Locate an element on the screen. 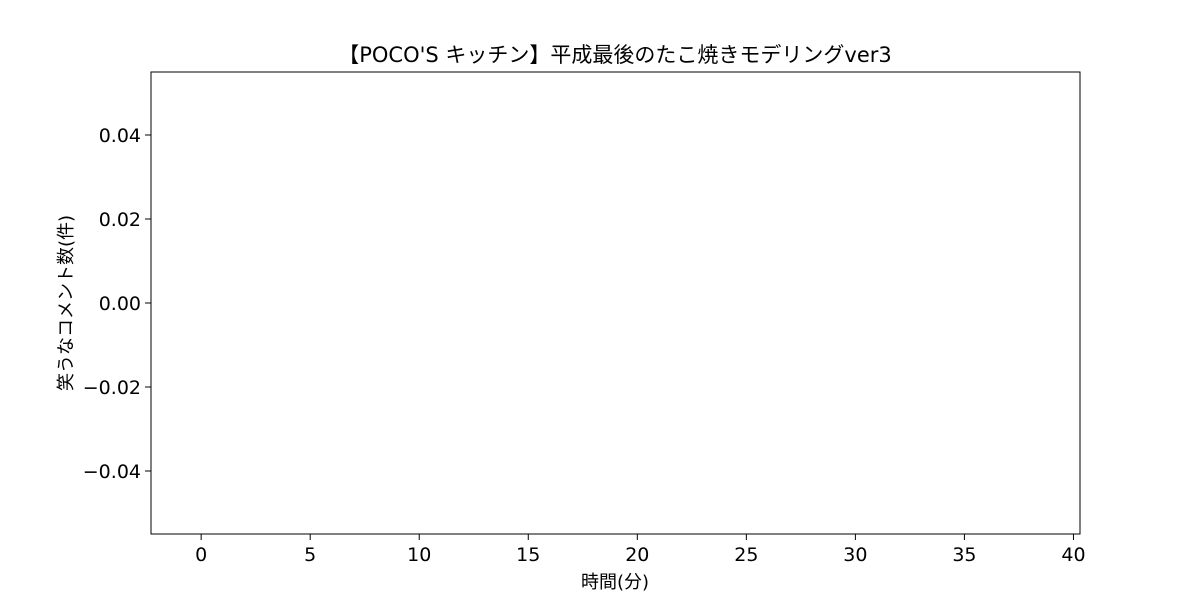 This screenshot has width=1200, height=600. y-axis: 0.04 0.02 0.00 −0.02 −0.04 is located at coordinates (117, 304).